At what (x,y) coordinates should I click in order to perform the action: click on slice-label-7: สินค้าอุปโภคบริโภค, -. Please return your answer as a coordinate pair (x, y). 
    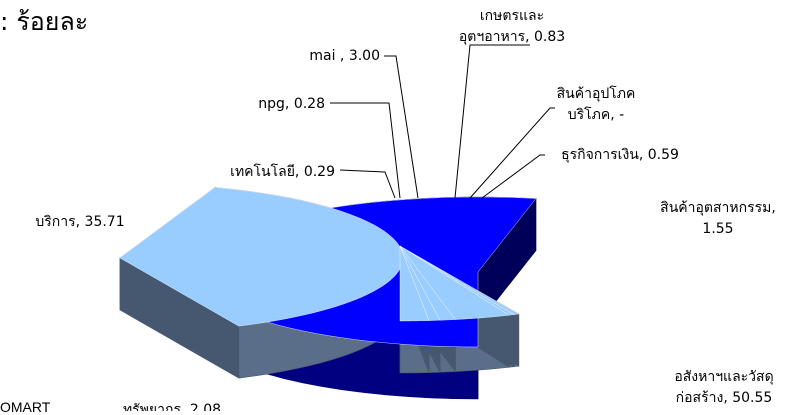
    Looking at the image, I should click on (596, 104).